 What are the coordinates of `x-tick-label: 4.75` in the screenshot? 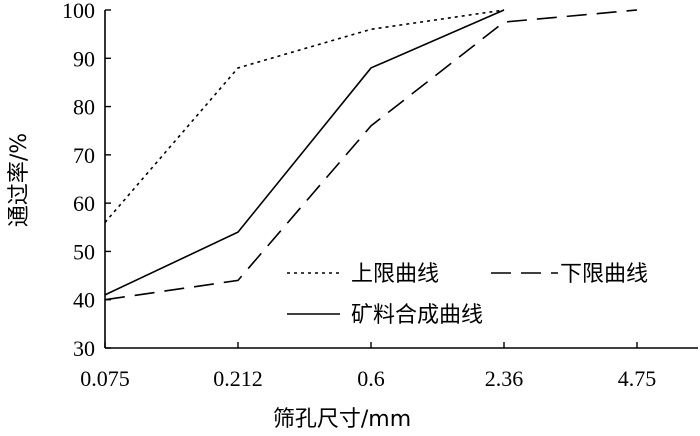 It's located at (637, 378).